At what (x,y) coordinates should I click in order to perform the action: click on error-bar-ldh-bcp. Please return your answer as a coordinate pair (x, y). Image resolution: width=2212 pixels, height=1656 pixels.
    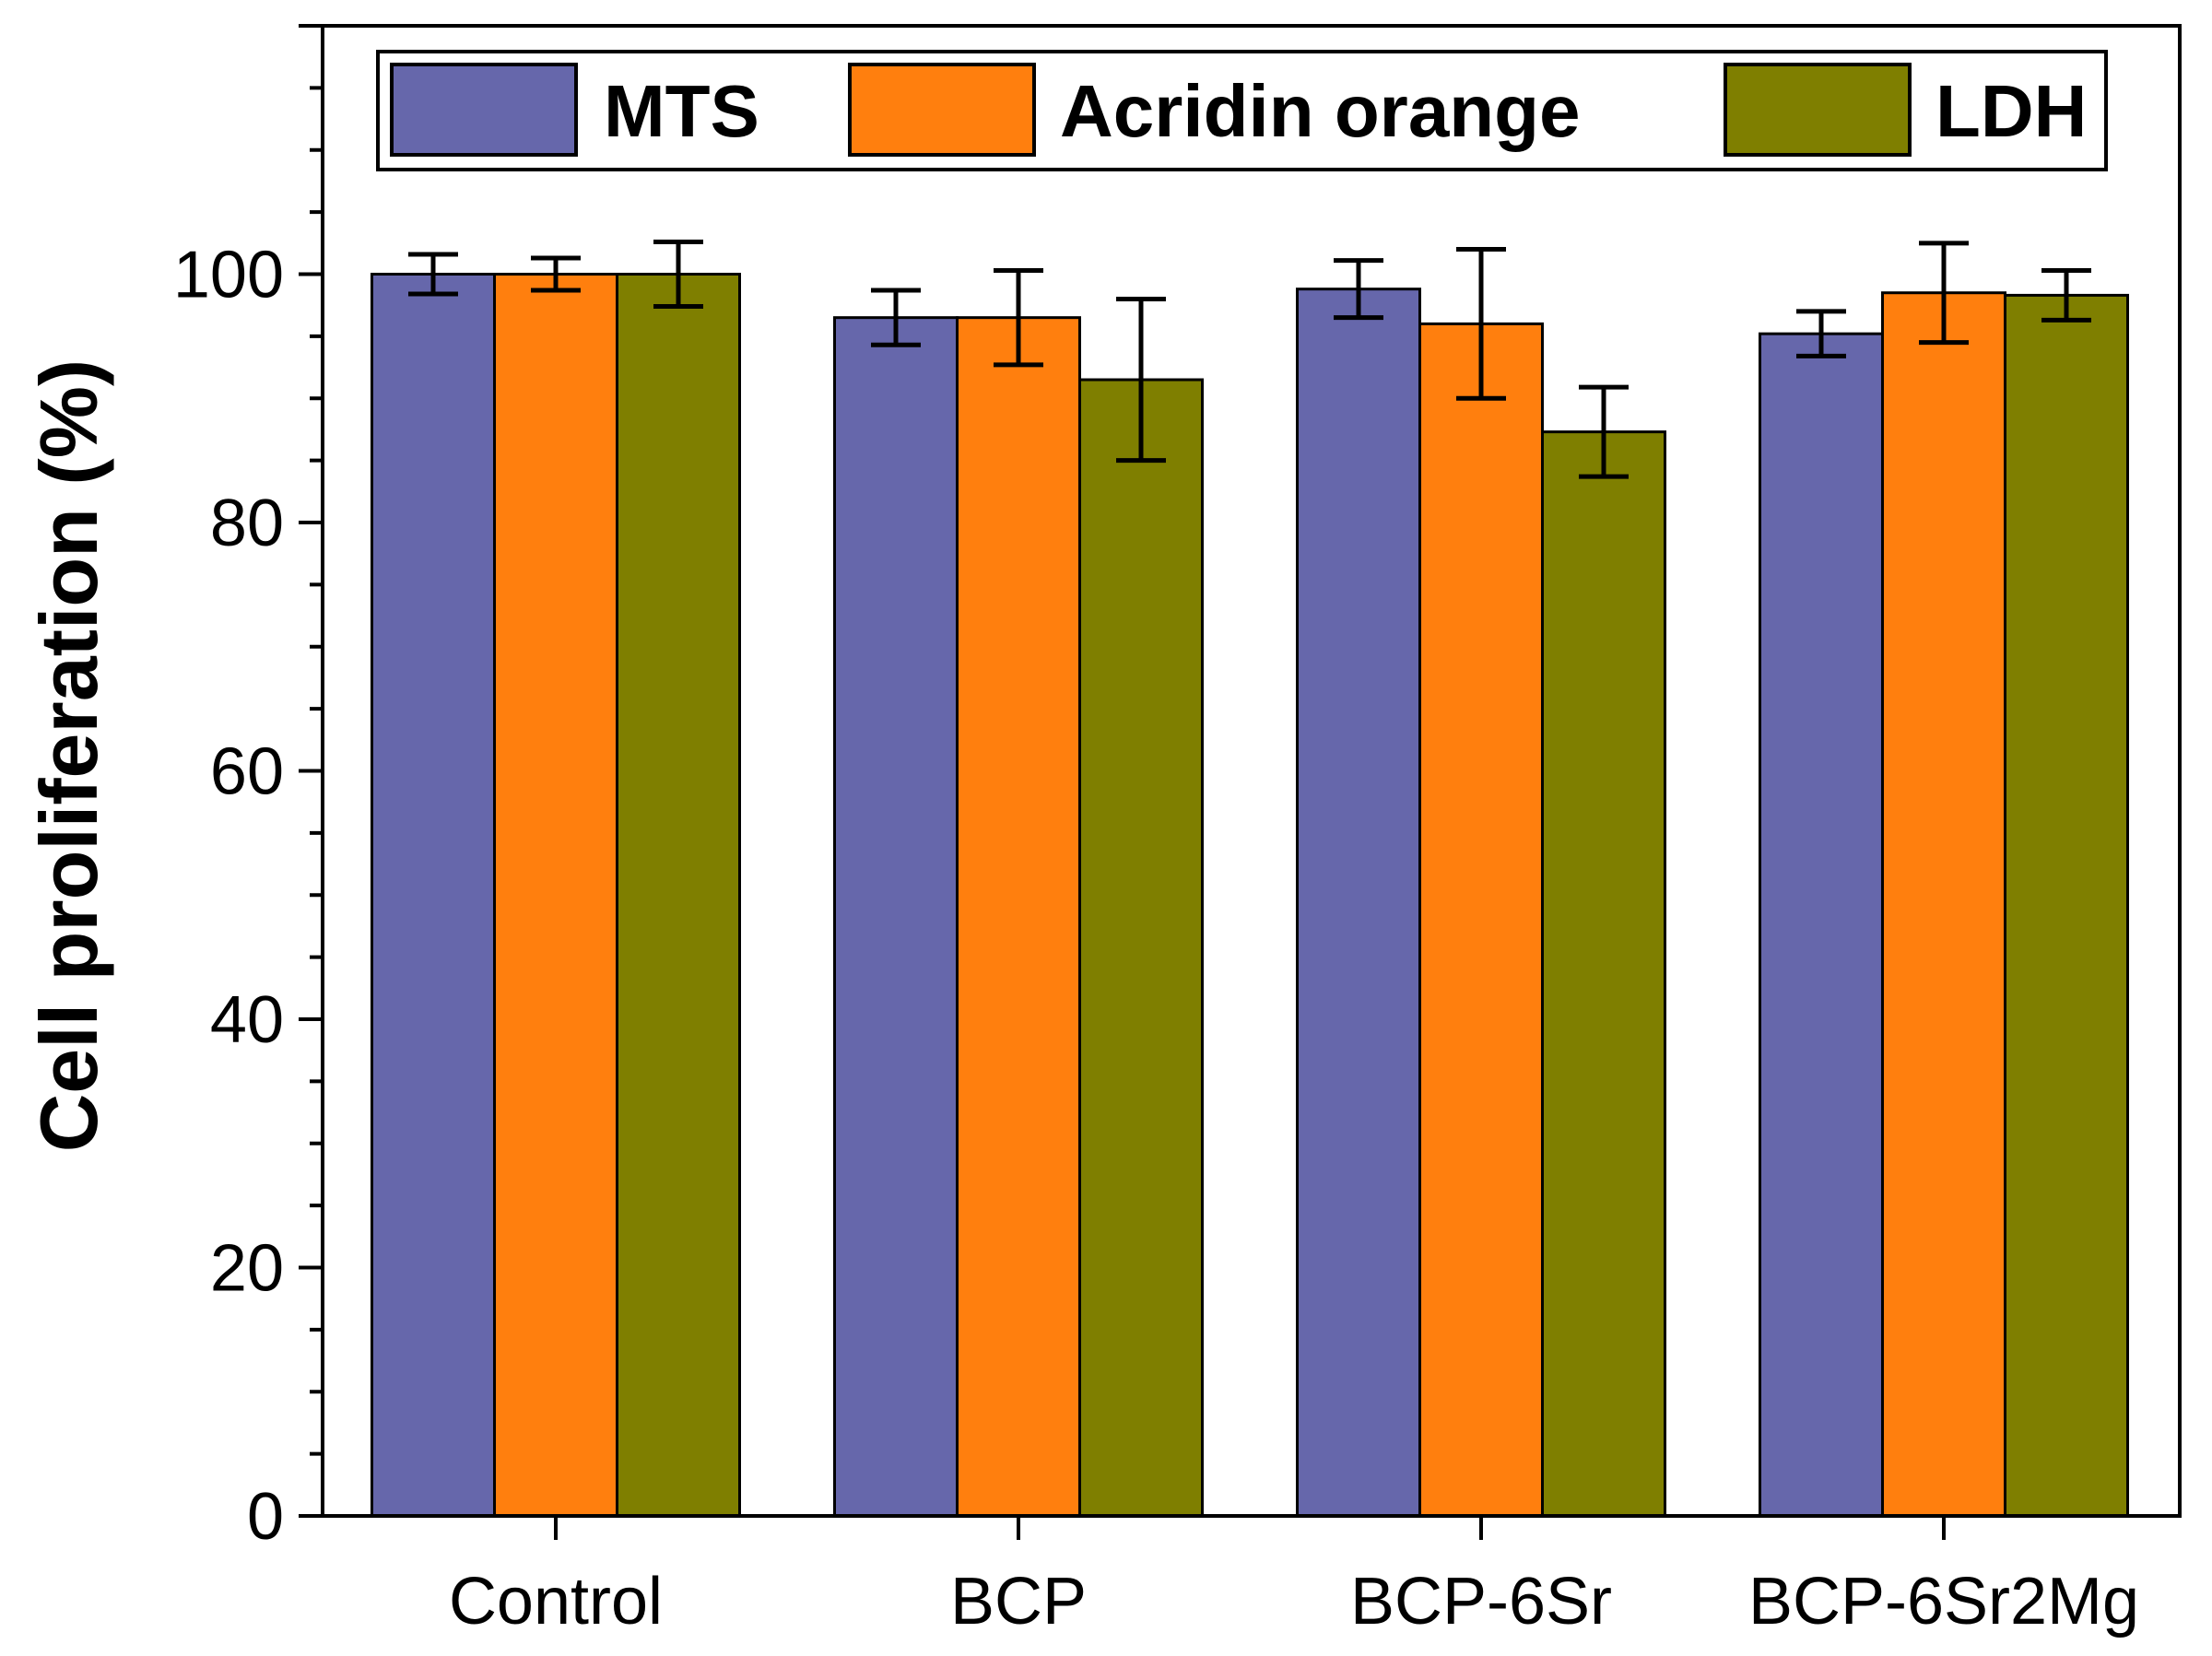
    Looking at the image, I should click on (1141, 380).